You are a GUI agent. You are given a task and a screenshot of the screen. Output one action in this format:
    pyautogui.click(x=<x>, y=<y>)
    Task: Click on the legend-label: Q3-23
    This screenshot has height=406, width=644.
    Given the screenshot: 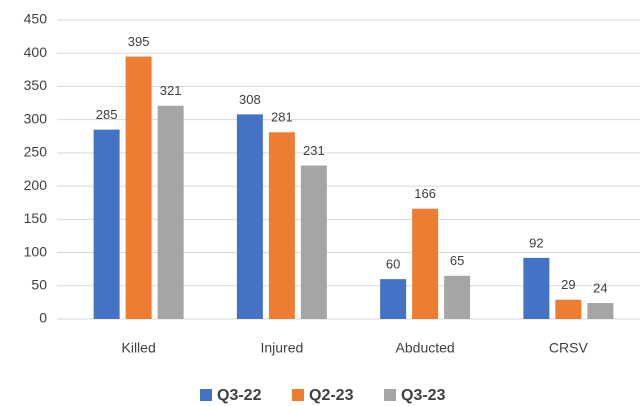 What is the action you would take?
    pyautogui.click(x=423, y=395)
    